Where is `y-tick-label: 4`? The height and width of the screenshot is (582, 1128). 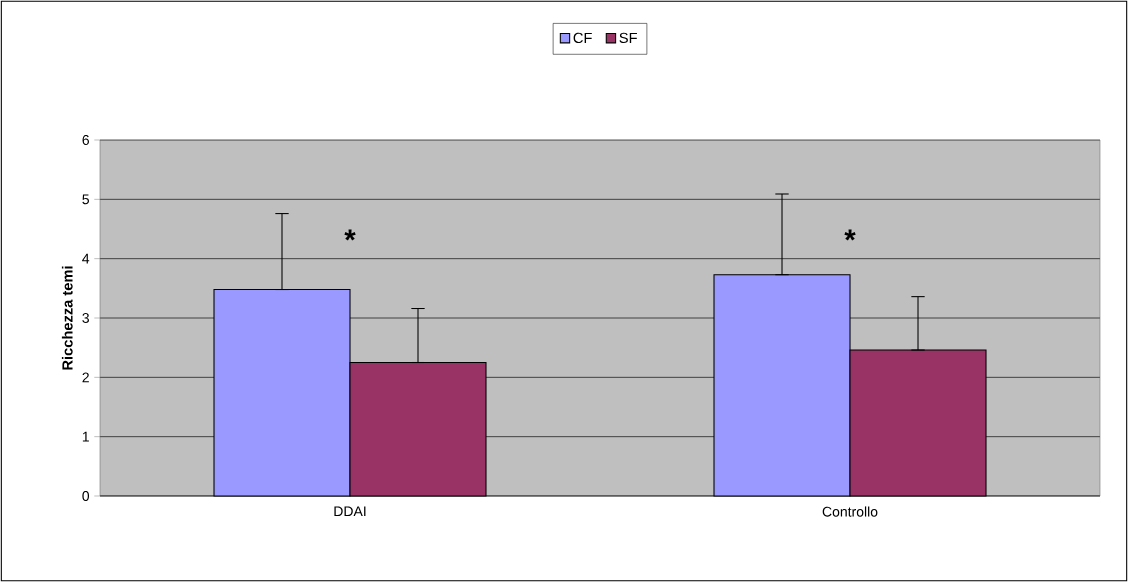
y-tick-label: 4 is located at coordinates (86, 258).